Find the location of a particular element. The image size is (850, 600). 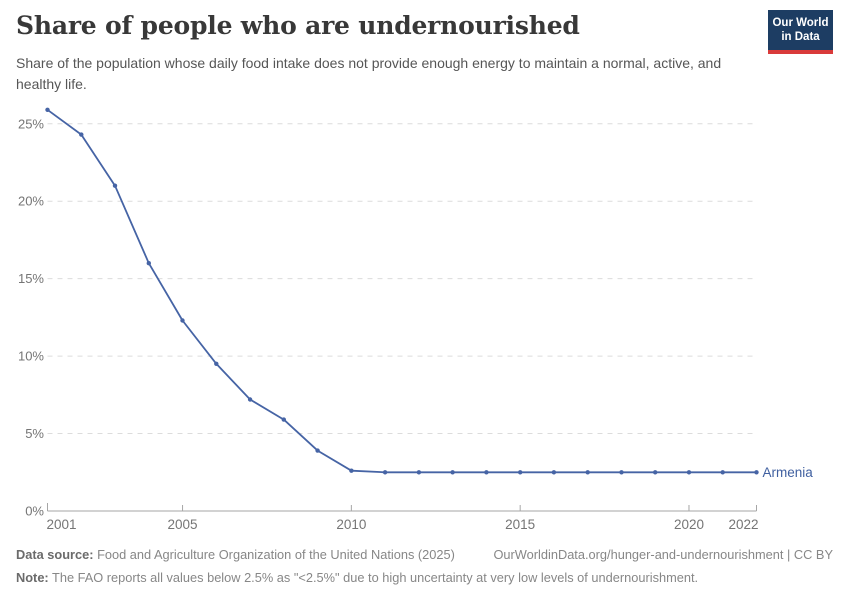

page-title: Share of people who are undernourished is located at coordinates (298, 25).